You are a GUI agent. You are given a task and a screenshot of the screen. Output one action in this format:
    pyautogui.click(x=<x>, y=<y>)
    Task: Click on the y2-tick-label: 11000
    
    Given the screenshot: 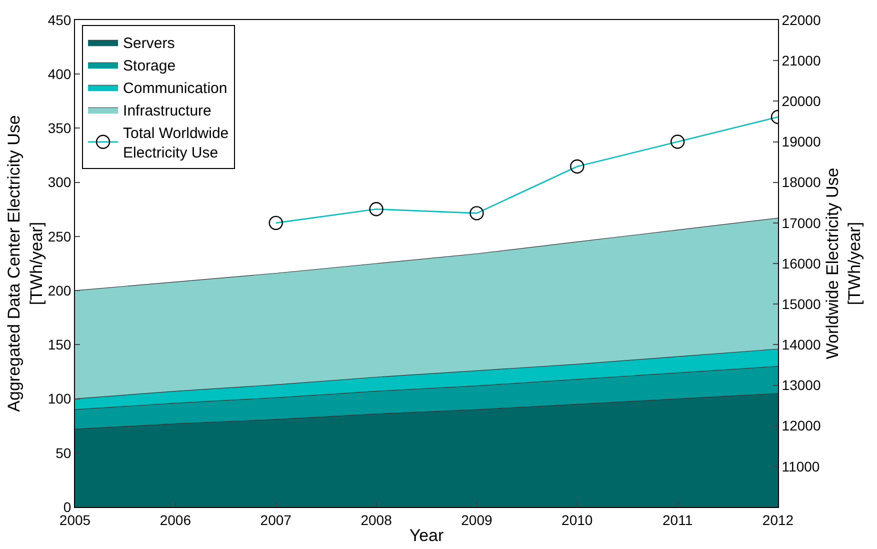 What is the action you would take?
    pyautogui.click(x=801, y=466)
    